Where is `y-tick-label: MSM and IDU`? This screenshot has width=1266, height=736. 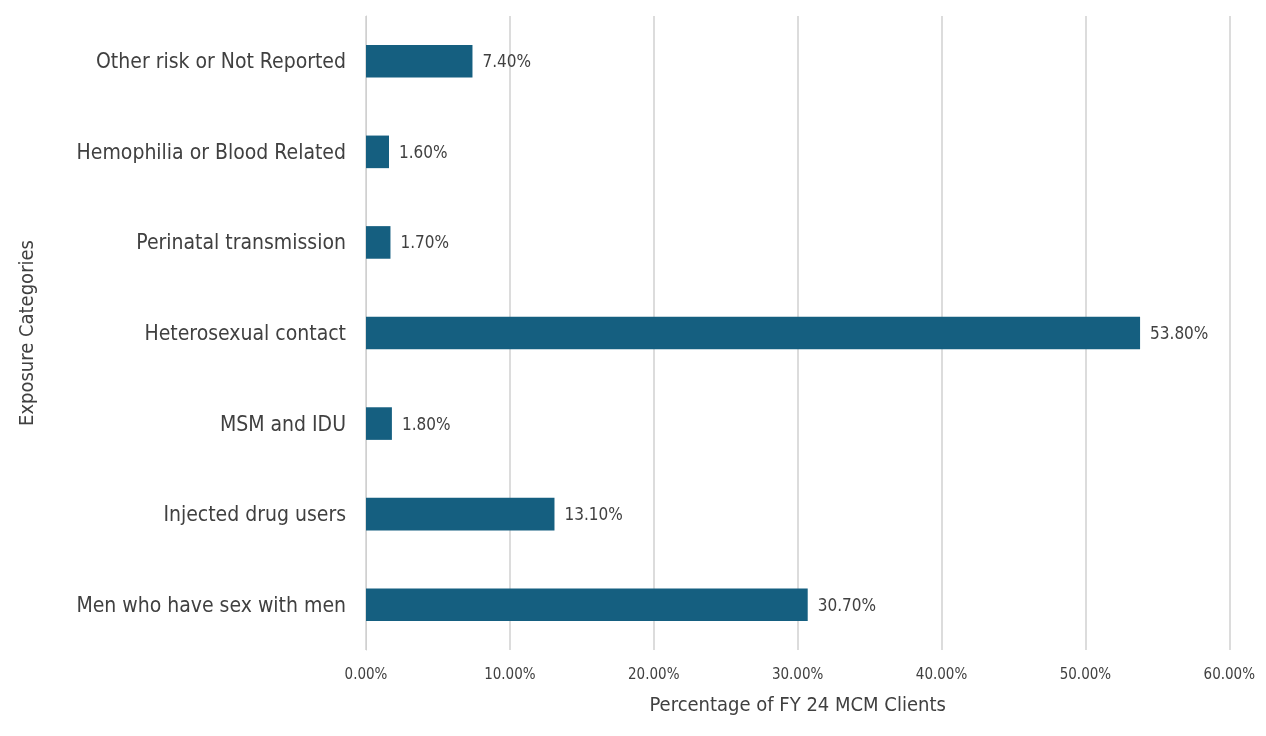 y-tick-label: MSM and IDU is located at coordinates (282, 423).